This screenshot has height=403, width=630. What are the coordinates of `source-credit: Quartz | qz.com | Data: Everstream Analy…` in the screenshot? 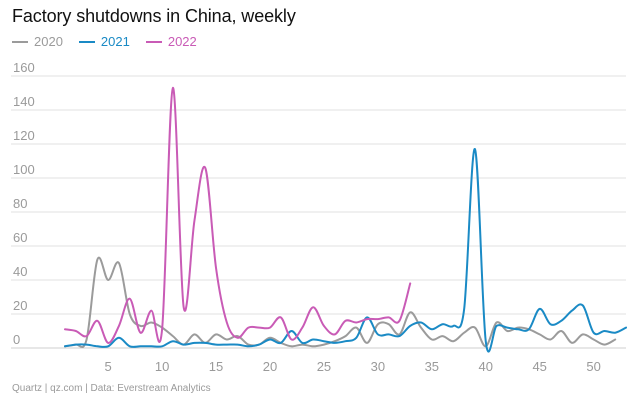 It's located at (111, 388).